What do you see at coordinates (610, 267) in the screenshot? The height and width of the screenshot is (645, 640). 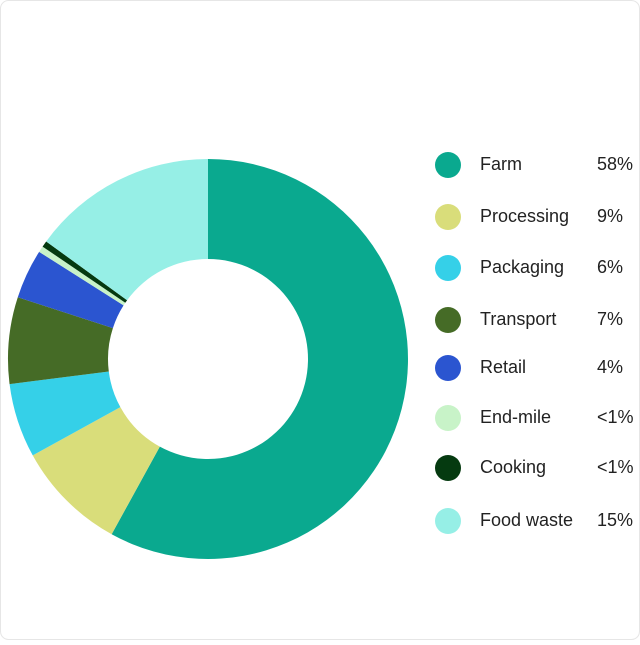 I see `value-label: 6%` at bounding box center [610, 267].